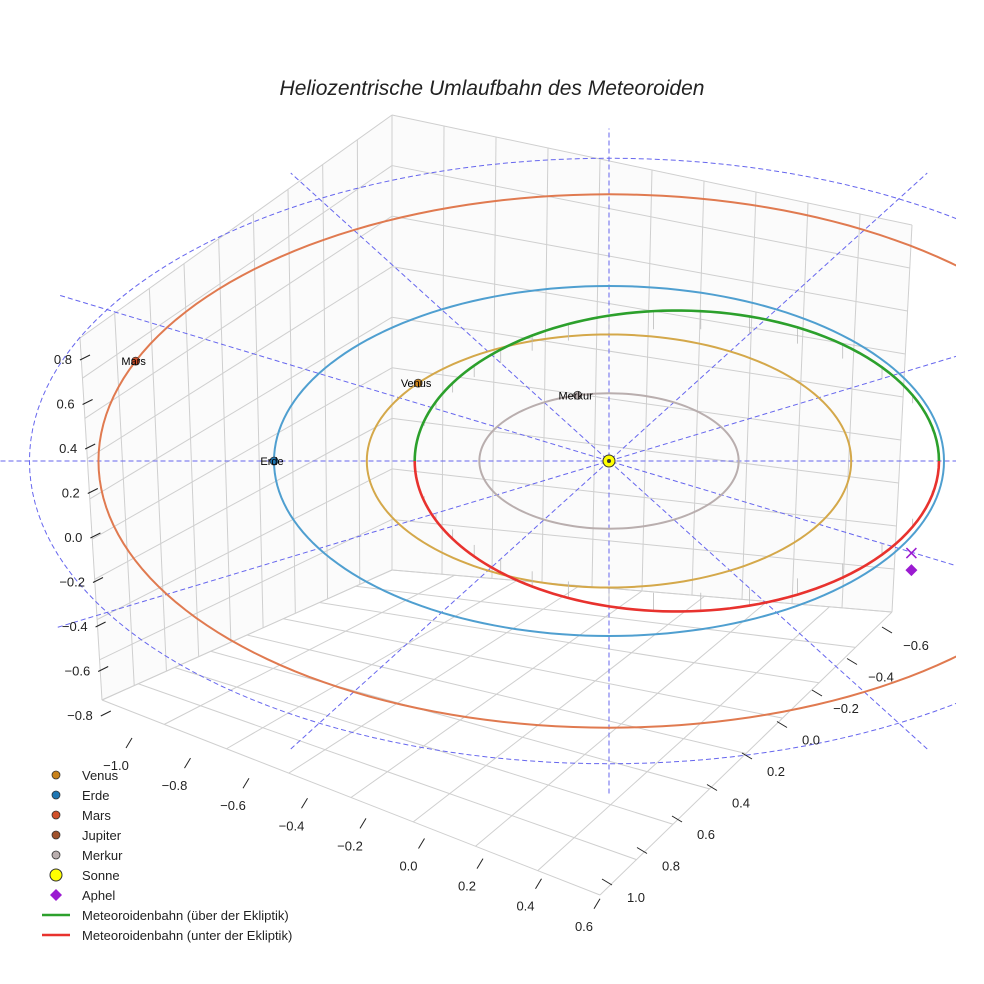  Describe the element at coordinates (233, 805) in the screenshot. I see `x-tick-label: −0.6` at that location.